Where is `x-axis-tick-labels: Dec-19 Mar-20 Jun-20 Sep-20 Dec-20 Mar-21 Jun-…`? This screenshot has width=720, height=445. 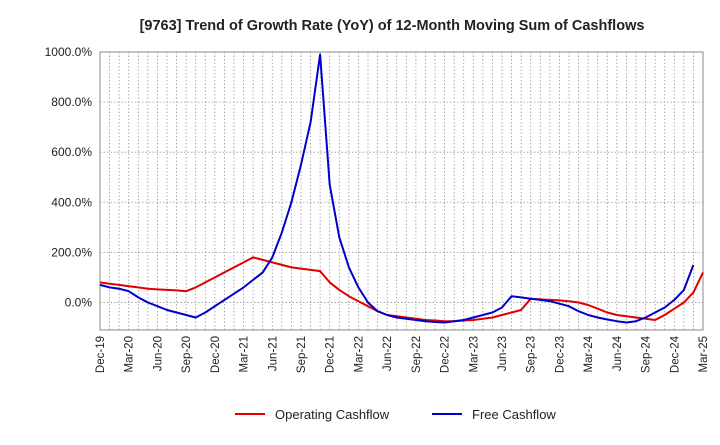
x-axis-tick-labels: Dec-19 Mar-20 Jun-20 Sep-20 Dec-20 Mar-21 Jun-… is located at coordinates (402, 354).